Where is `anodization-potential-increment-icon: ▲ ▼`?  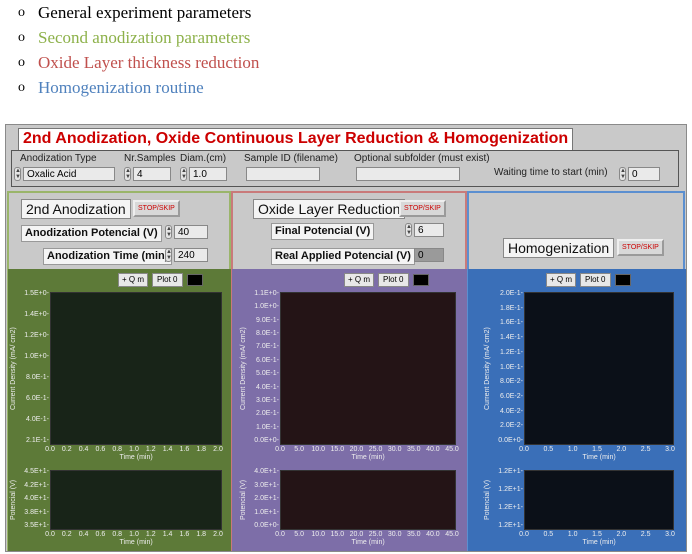 anodization-potential-increment-icon: ▲ ▼ is located at coordinates (168, 232).